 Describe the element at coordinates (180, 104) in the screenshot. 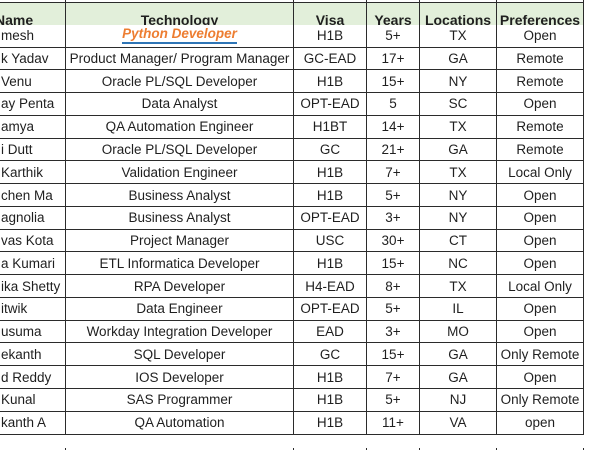

I see `cell-technology: Data Analyst` at that location.